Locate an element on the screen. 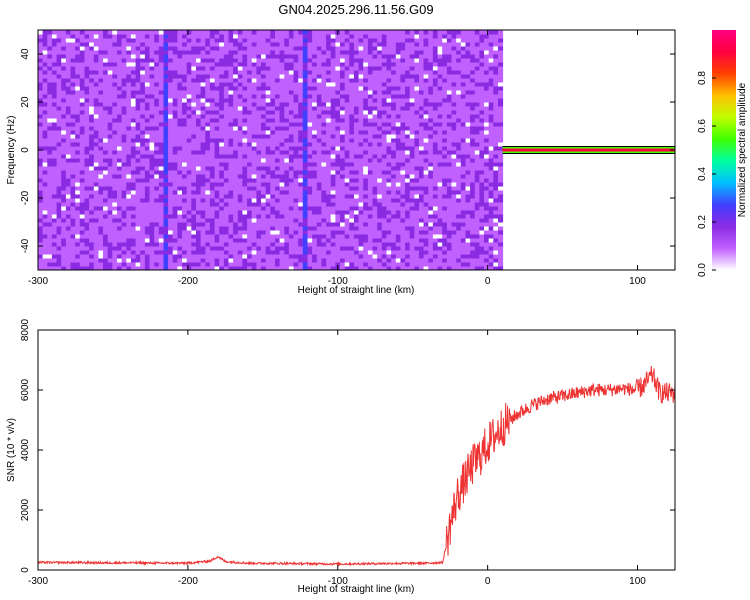 The height and width of the screenshot is (600, 750). heatmap-cell-1955 is located at coordinates (189, 128).